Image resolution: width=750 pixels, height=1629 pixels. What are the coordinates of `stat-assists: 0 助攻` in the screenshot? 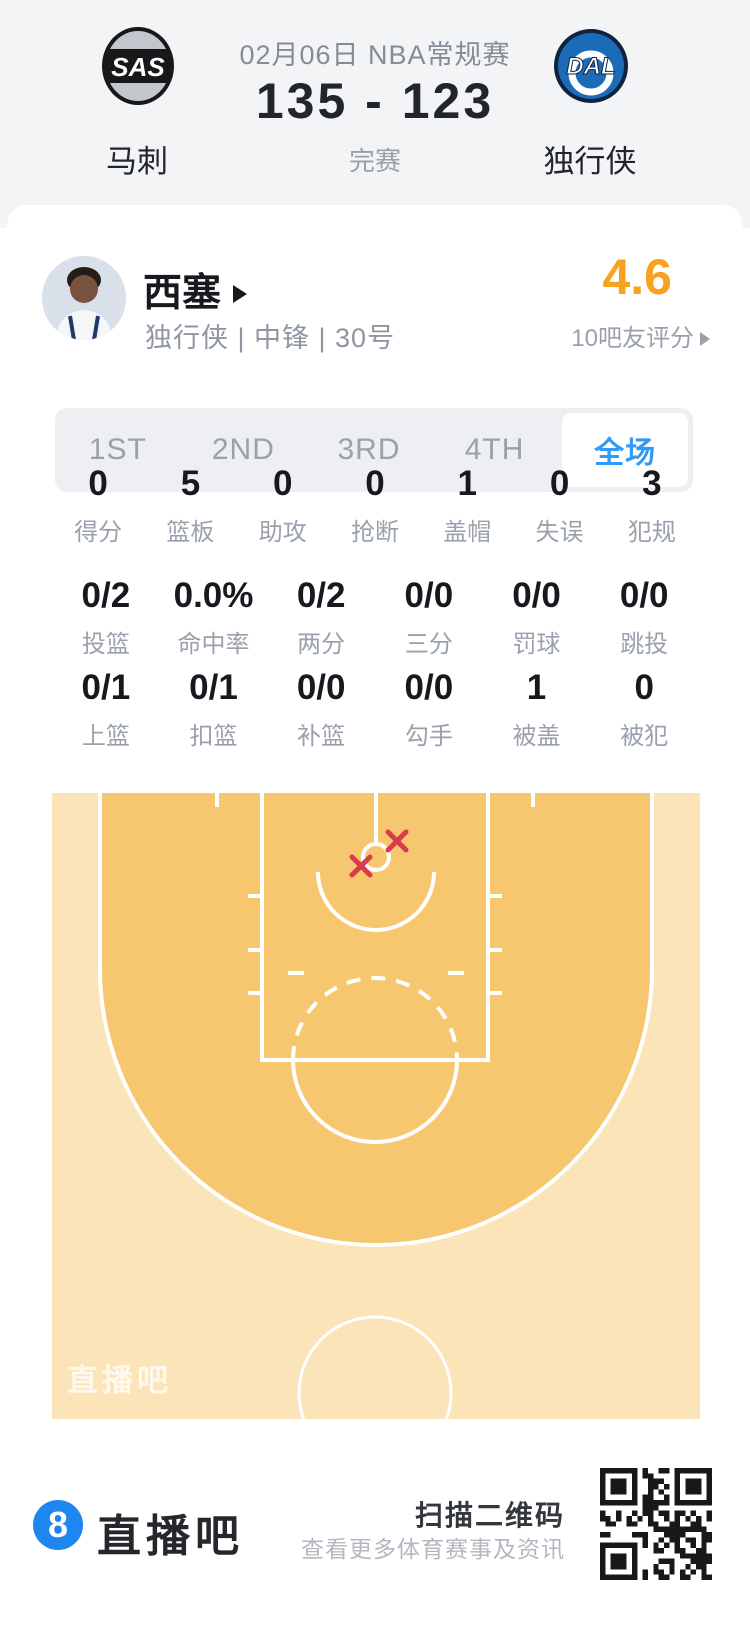 It's located at (282, 505).